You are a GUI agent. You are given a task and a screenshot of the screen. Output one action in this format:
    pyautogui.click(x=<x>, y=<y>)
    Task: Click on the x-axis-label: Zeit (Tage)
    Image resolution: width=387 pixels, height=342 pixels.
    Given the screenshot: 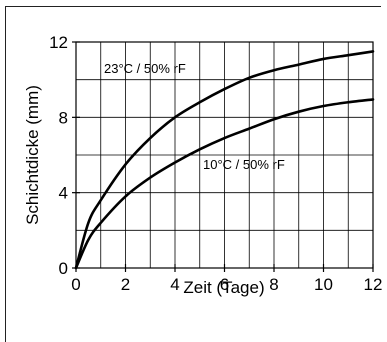 What is the action you would take?
    pyautogui.click(x=223, y=287)
    